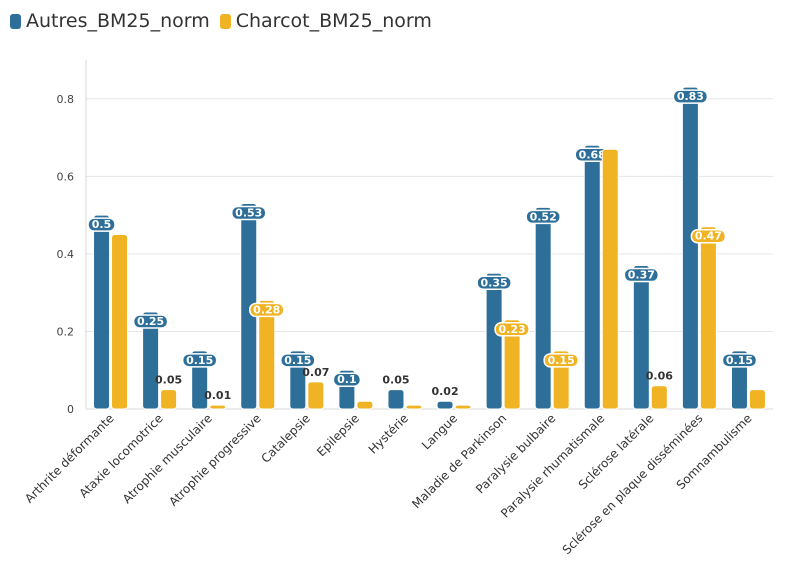 The image size is (796, 575). Describe the element at coordinates (444, 391) in the screenshot. I see `data-label-0-7: 0.02` at that location.